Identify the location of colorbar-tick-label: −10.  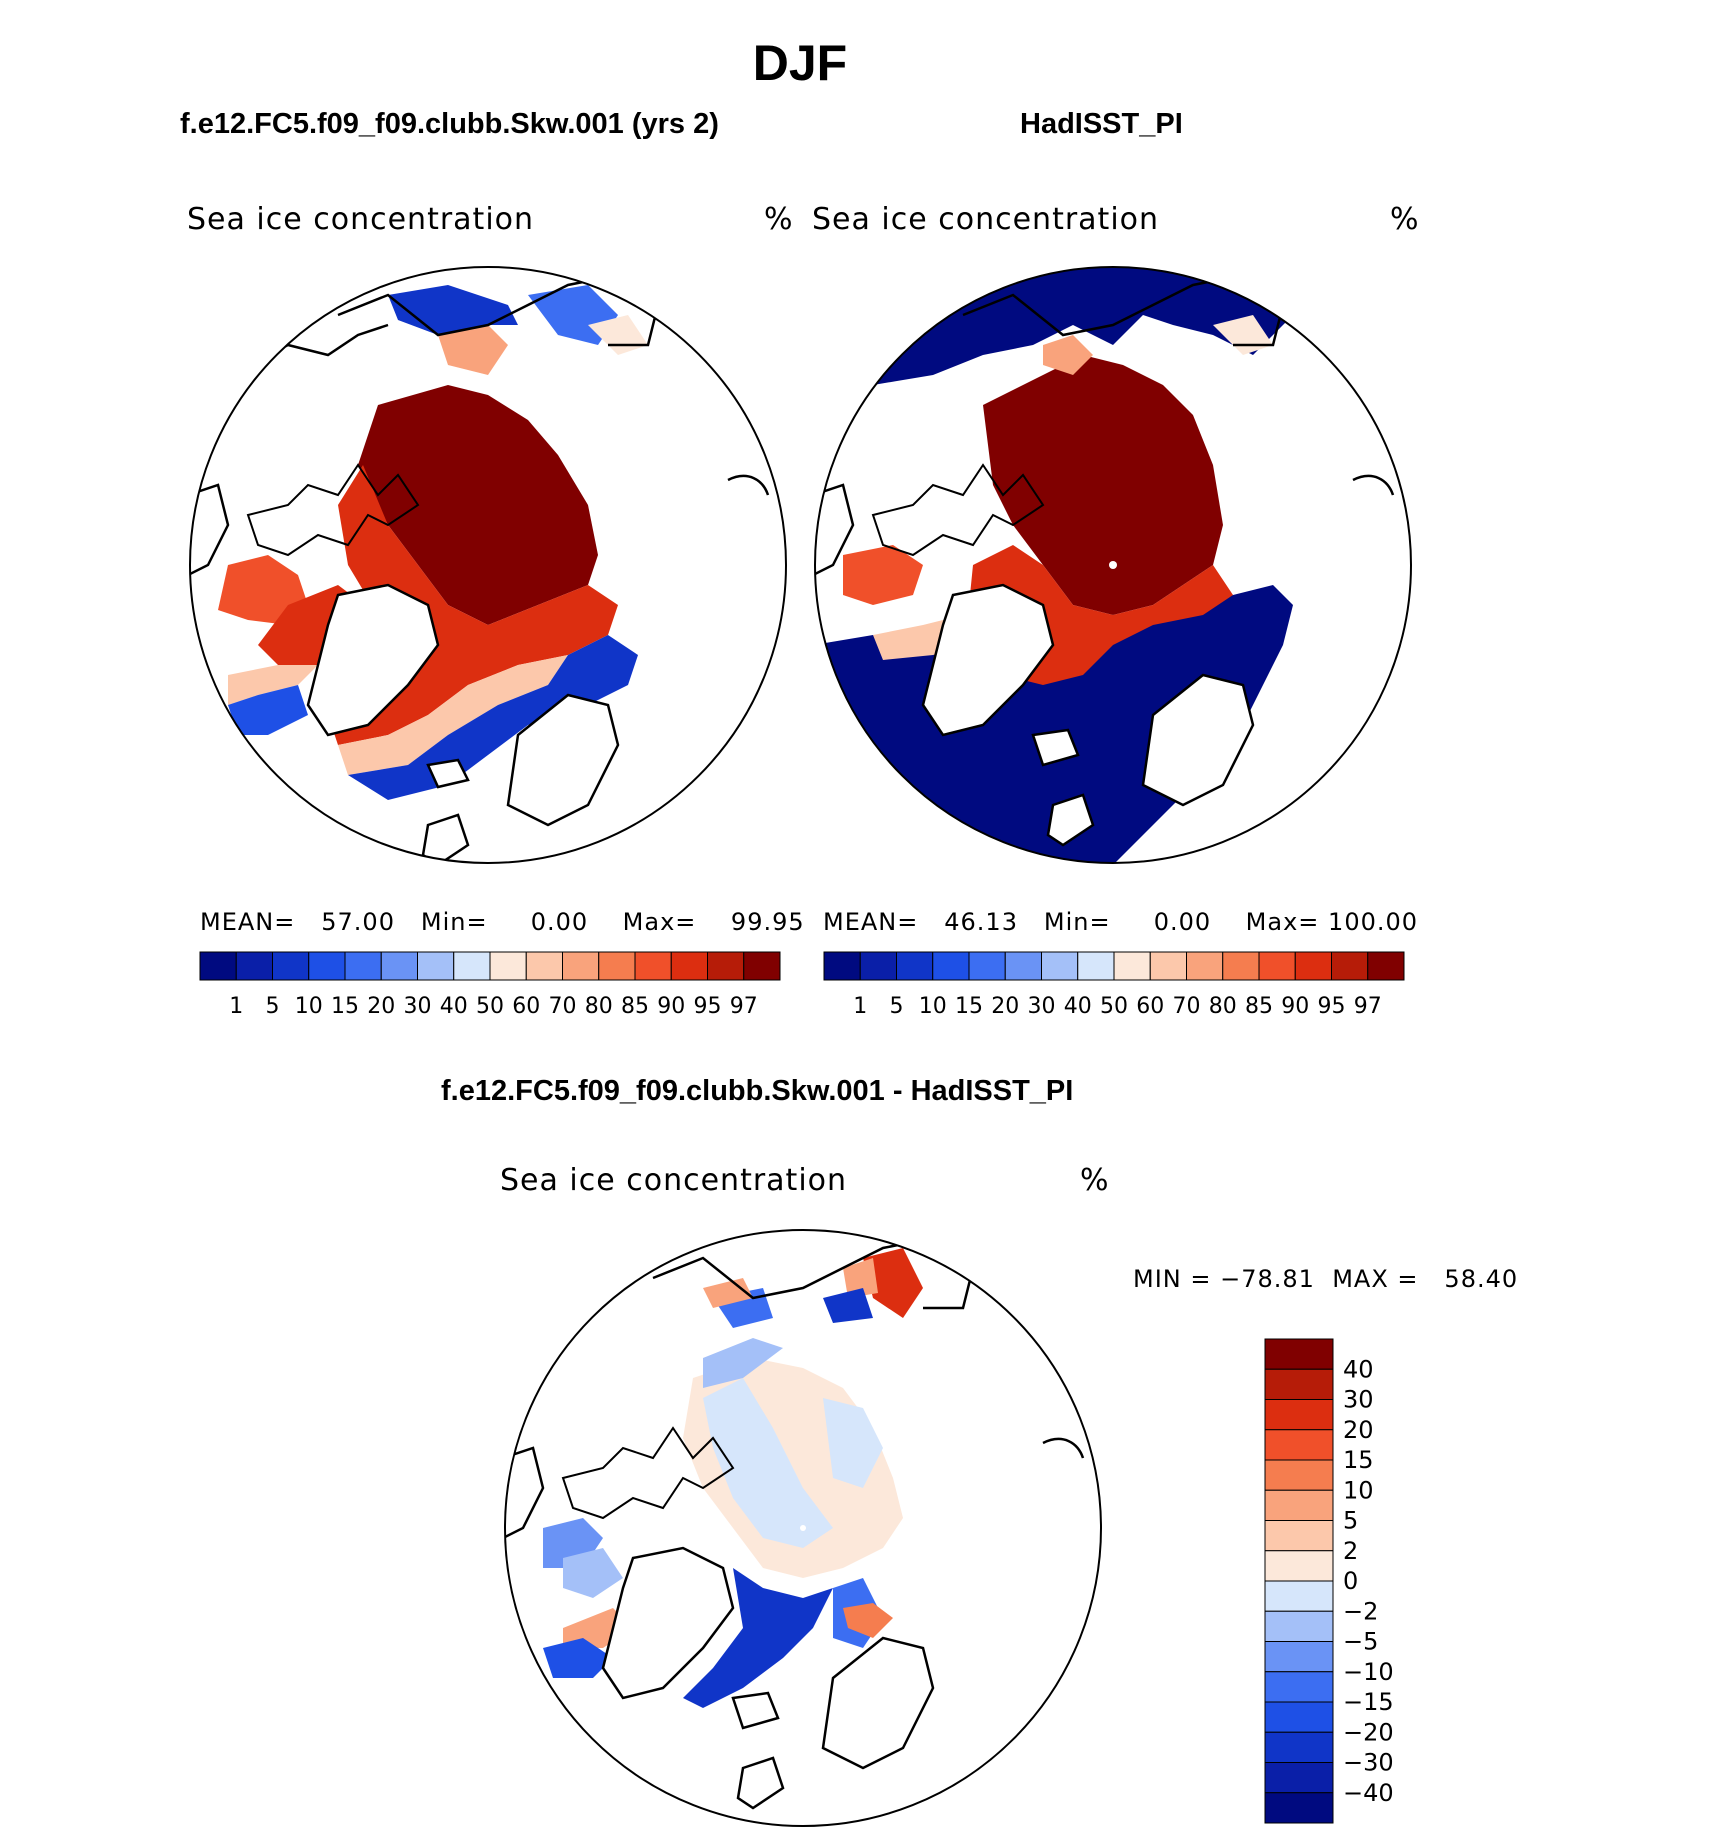
(1368, 1672).